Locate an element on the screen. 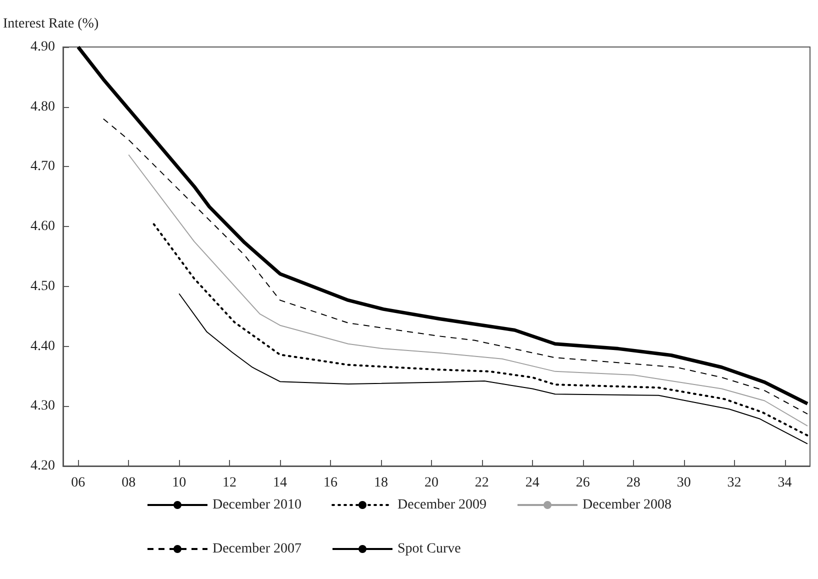 The width and height of the screenshot is (818, 579). y-tick-label: 4.90 is located at coordinates (42, 47).